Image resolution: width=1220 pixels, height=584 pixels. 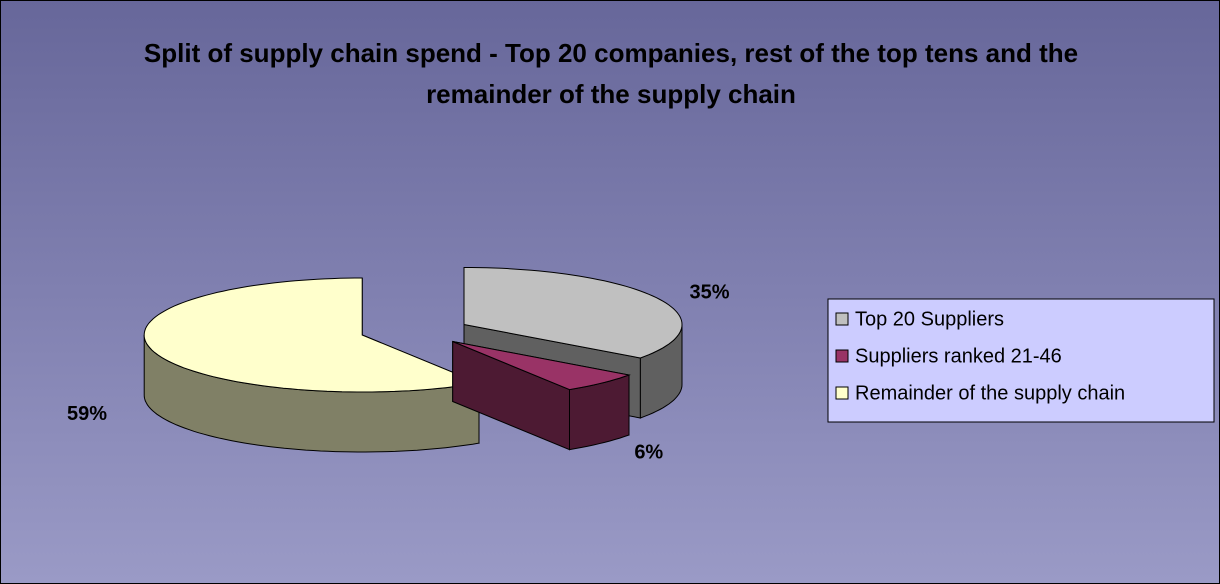 What do you see at coordinates (990, 393) in the screenshot?
I see `legend-label: Remainder of the supply chain` at bounding box center [990, 393].